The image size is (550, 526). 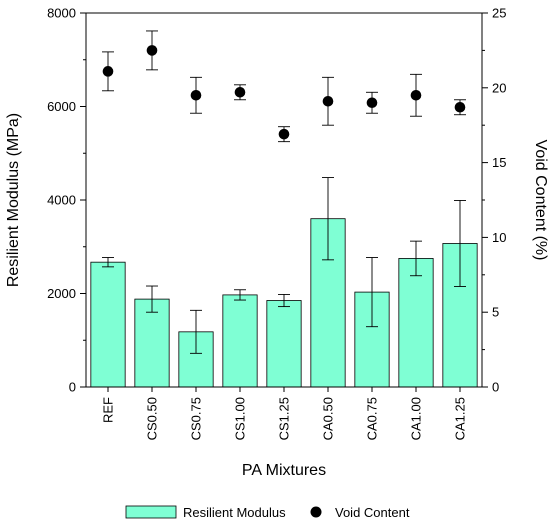 I want to click on y-left-tick-label: 4000, so click(x=61, y=200).